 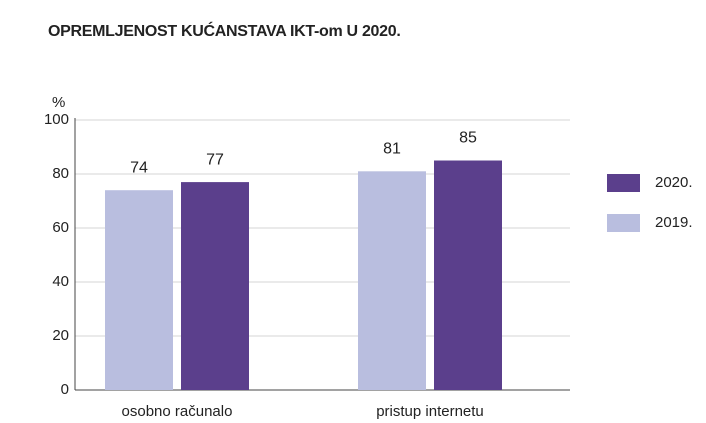 What do you see at coordinates (392, 149) in the screenshot?
I see `data-label: 81` at bounding box center [392, 149].